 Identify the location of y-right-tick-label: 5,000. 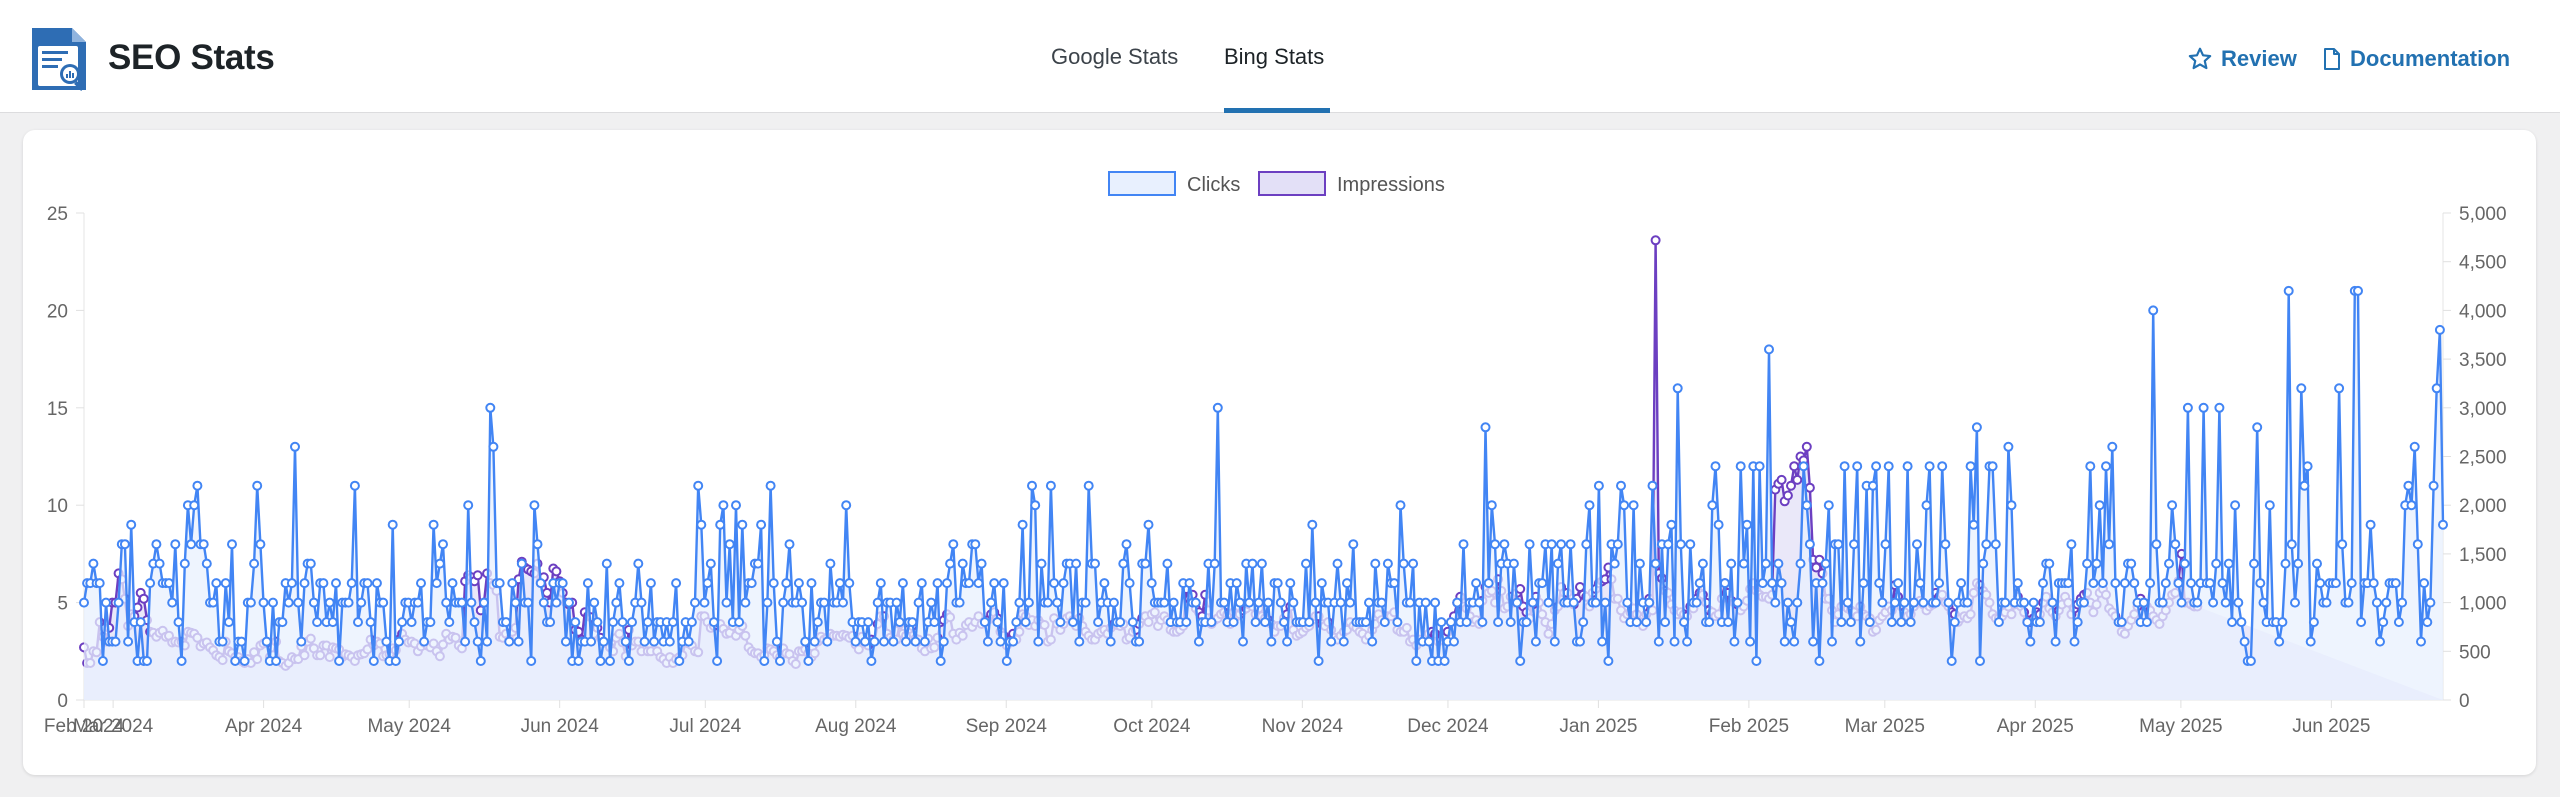
(2483, 214).